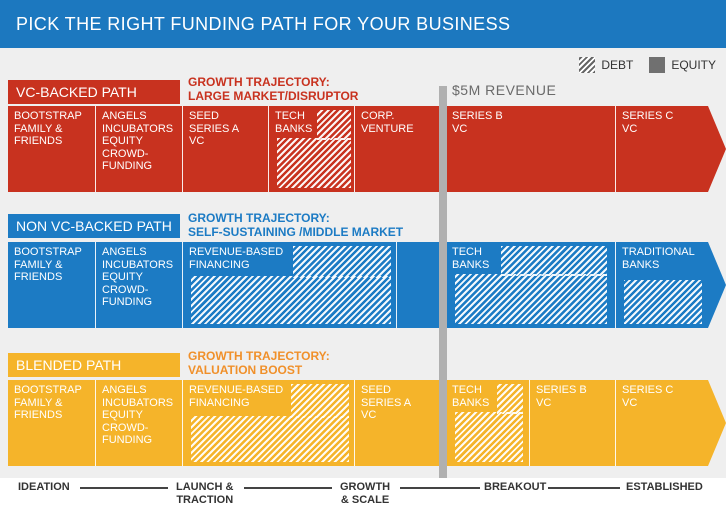 This screenshot has width=726, height=524. Describe the element at coordinates (717, 285) in the screenshot. I see `nonvc-path-arrow-icon` at that location.